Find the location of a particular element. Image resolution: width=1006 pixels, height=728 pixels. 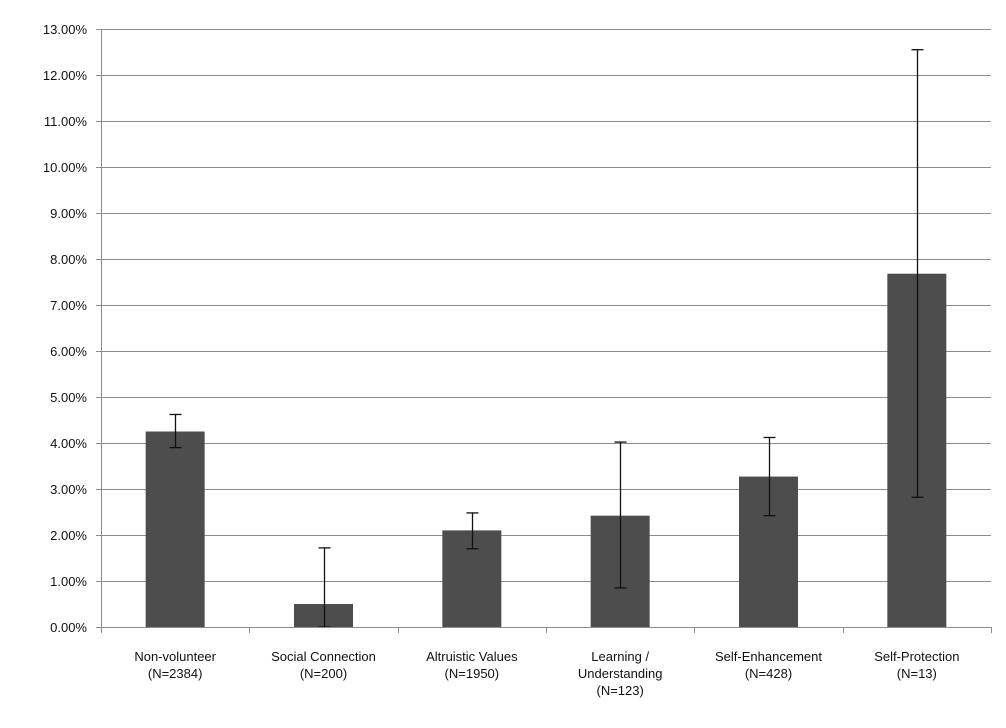

x-tick-label: Self-Enhancement is located at coordinates (768, 656).